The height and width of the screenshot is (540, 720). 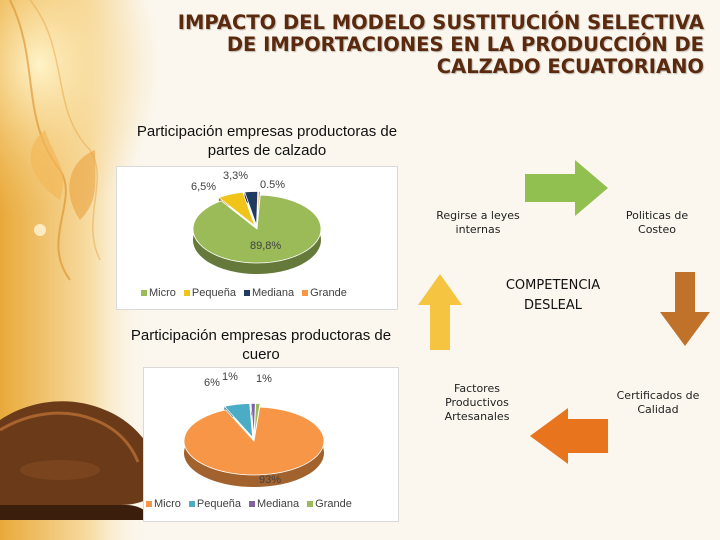 I want to click on cycle-item-line: Politicas de, so click(x=657, y=215).